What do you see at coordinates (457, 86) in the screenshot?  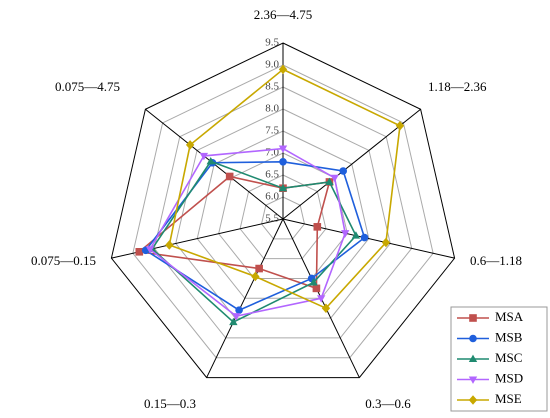 I see `category-label: 1.18—2.36` at bounding box center [457, 86].